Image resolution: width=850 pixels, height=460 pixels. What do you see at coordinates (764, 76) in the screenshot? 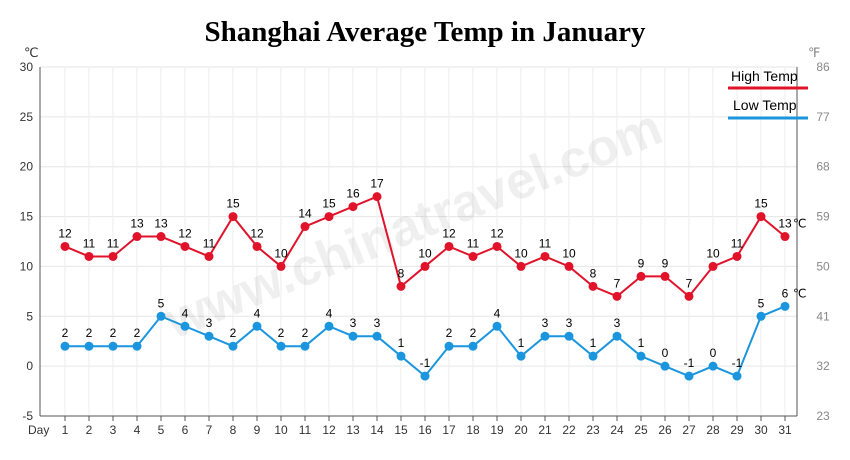
I see `legend-high-label: High Temp` at bounding box center [764, 76].